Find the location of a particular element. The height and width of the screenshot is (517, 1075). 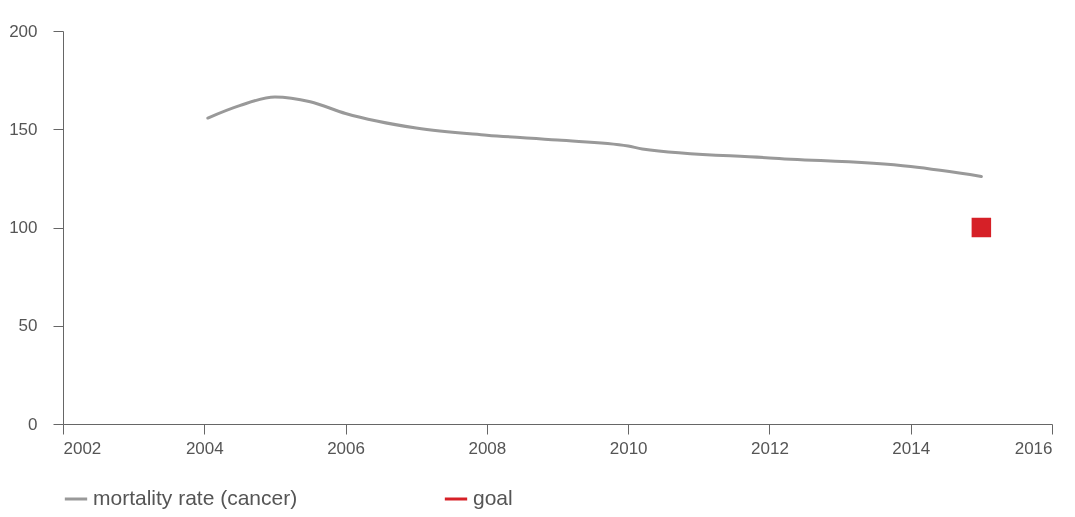

y-tick-label: 50 is located at coordinates (28, 326).